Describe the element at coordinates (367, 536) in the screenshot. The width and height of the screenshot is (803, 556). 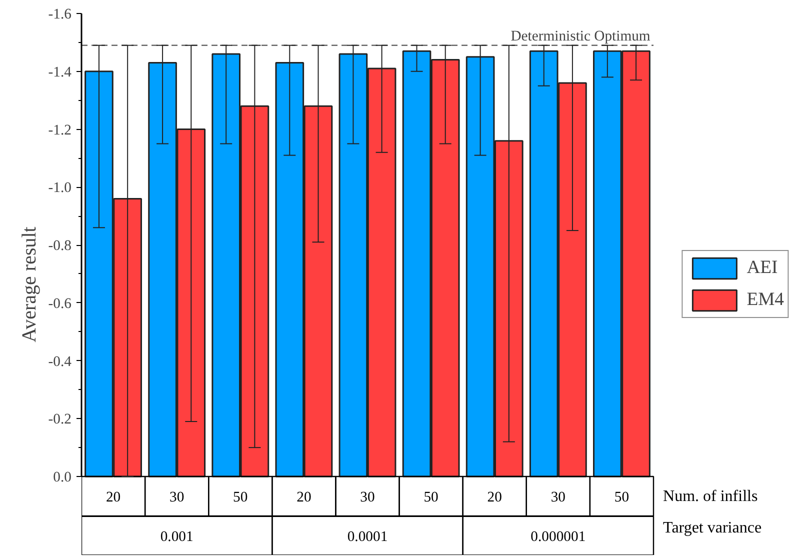
I see `text: 0.0001` at that location.